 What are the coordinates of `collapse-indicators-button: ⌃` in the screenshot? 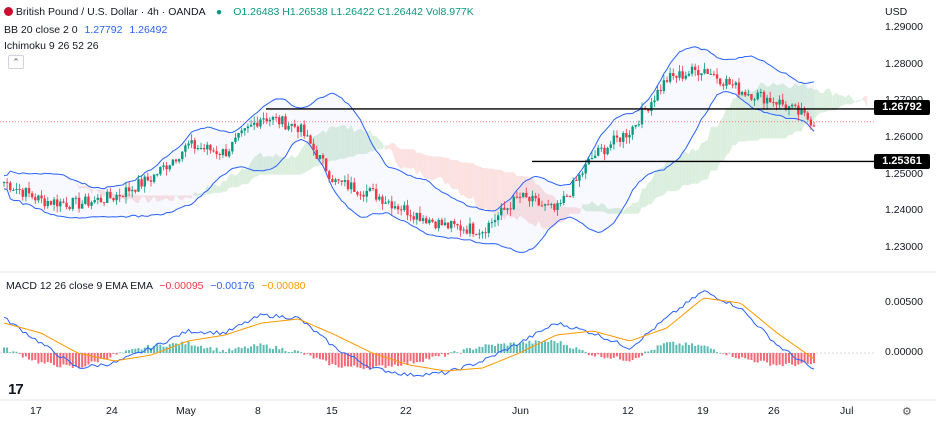 It's located at (16, 62).